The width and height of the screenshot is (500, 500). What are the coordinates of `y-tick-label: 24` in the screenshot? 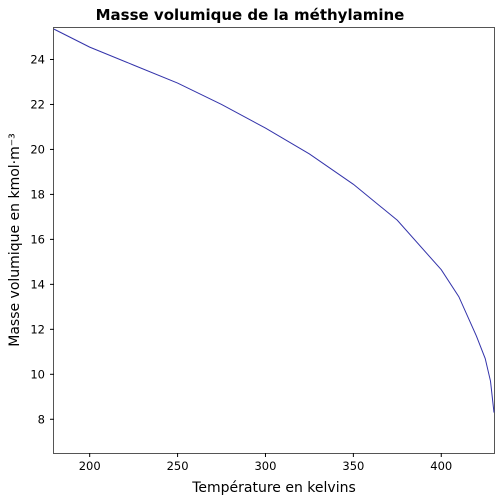 It's located at (37, 59).